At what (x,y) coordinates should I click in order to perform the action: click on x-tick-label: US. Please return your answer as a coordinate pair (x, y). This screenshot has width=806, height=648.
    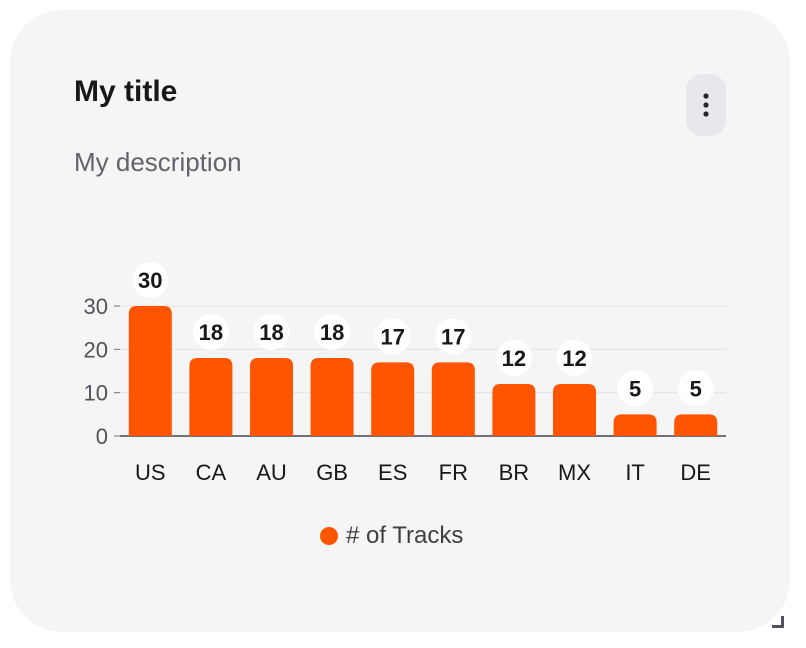
    Looking at the image, I should click on (150, 472).